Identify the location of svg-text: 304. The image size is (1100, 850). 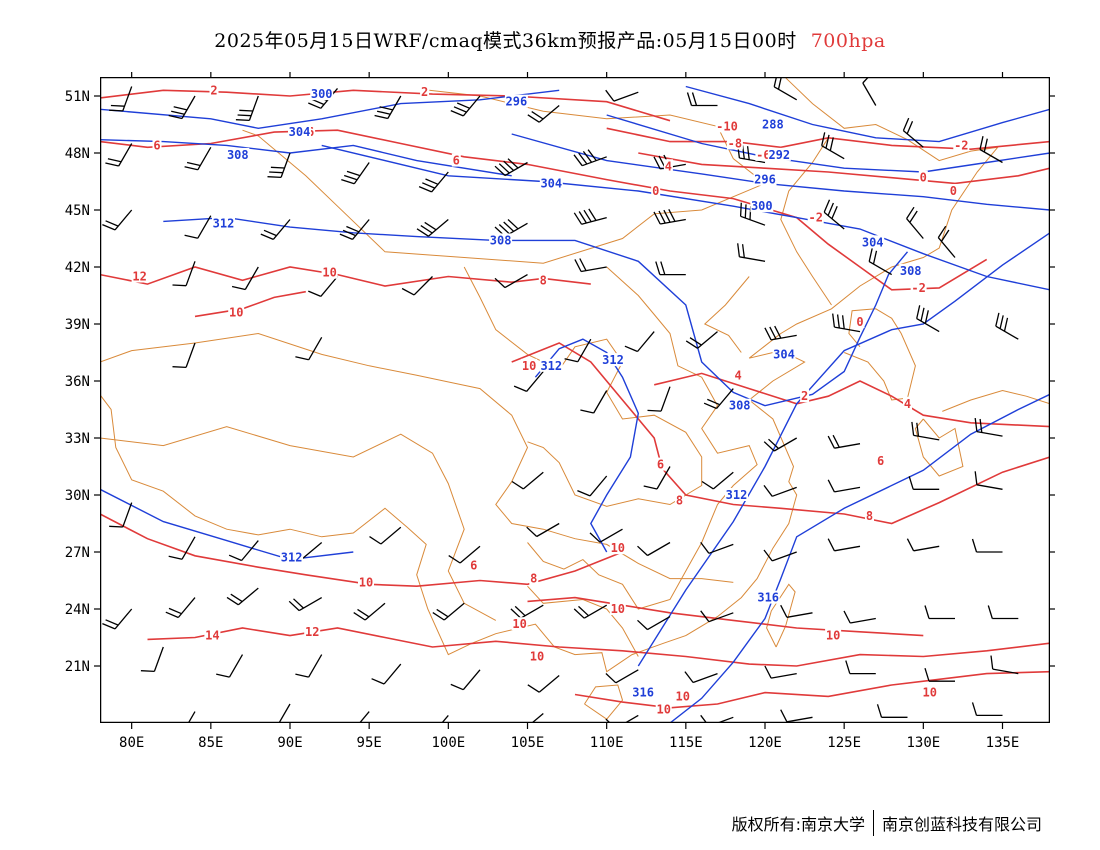
(551, 183).